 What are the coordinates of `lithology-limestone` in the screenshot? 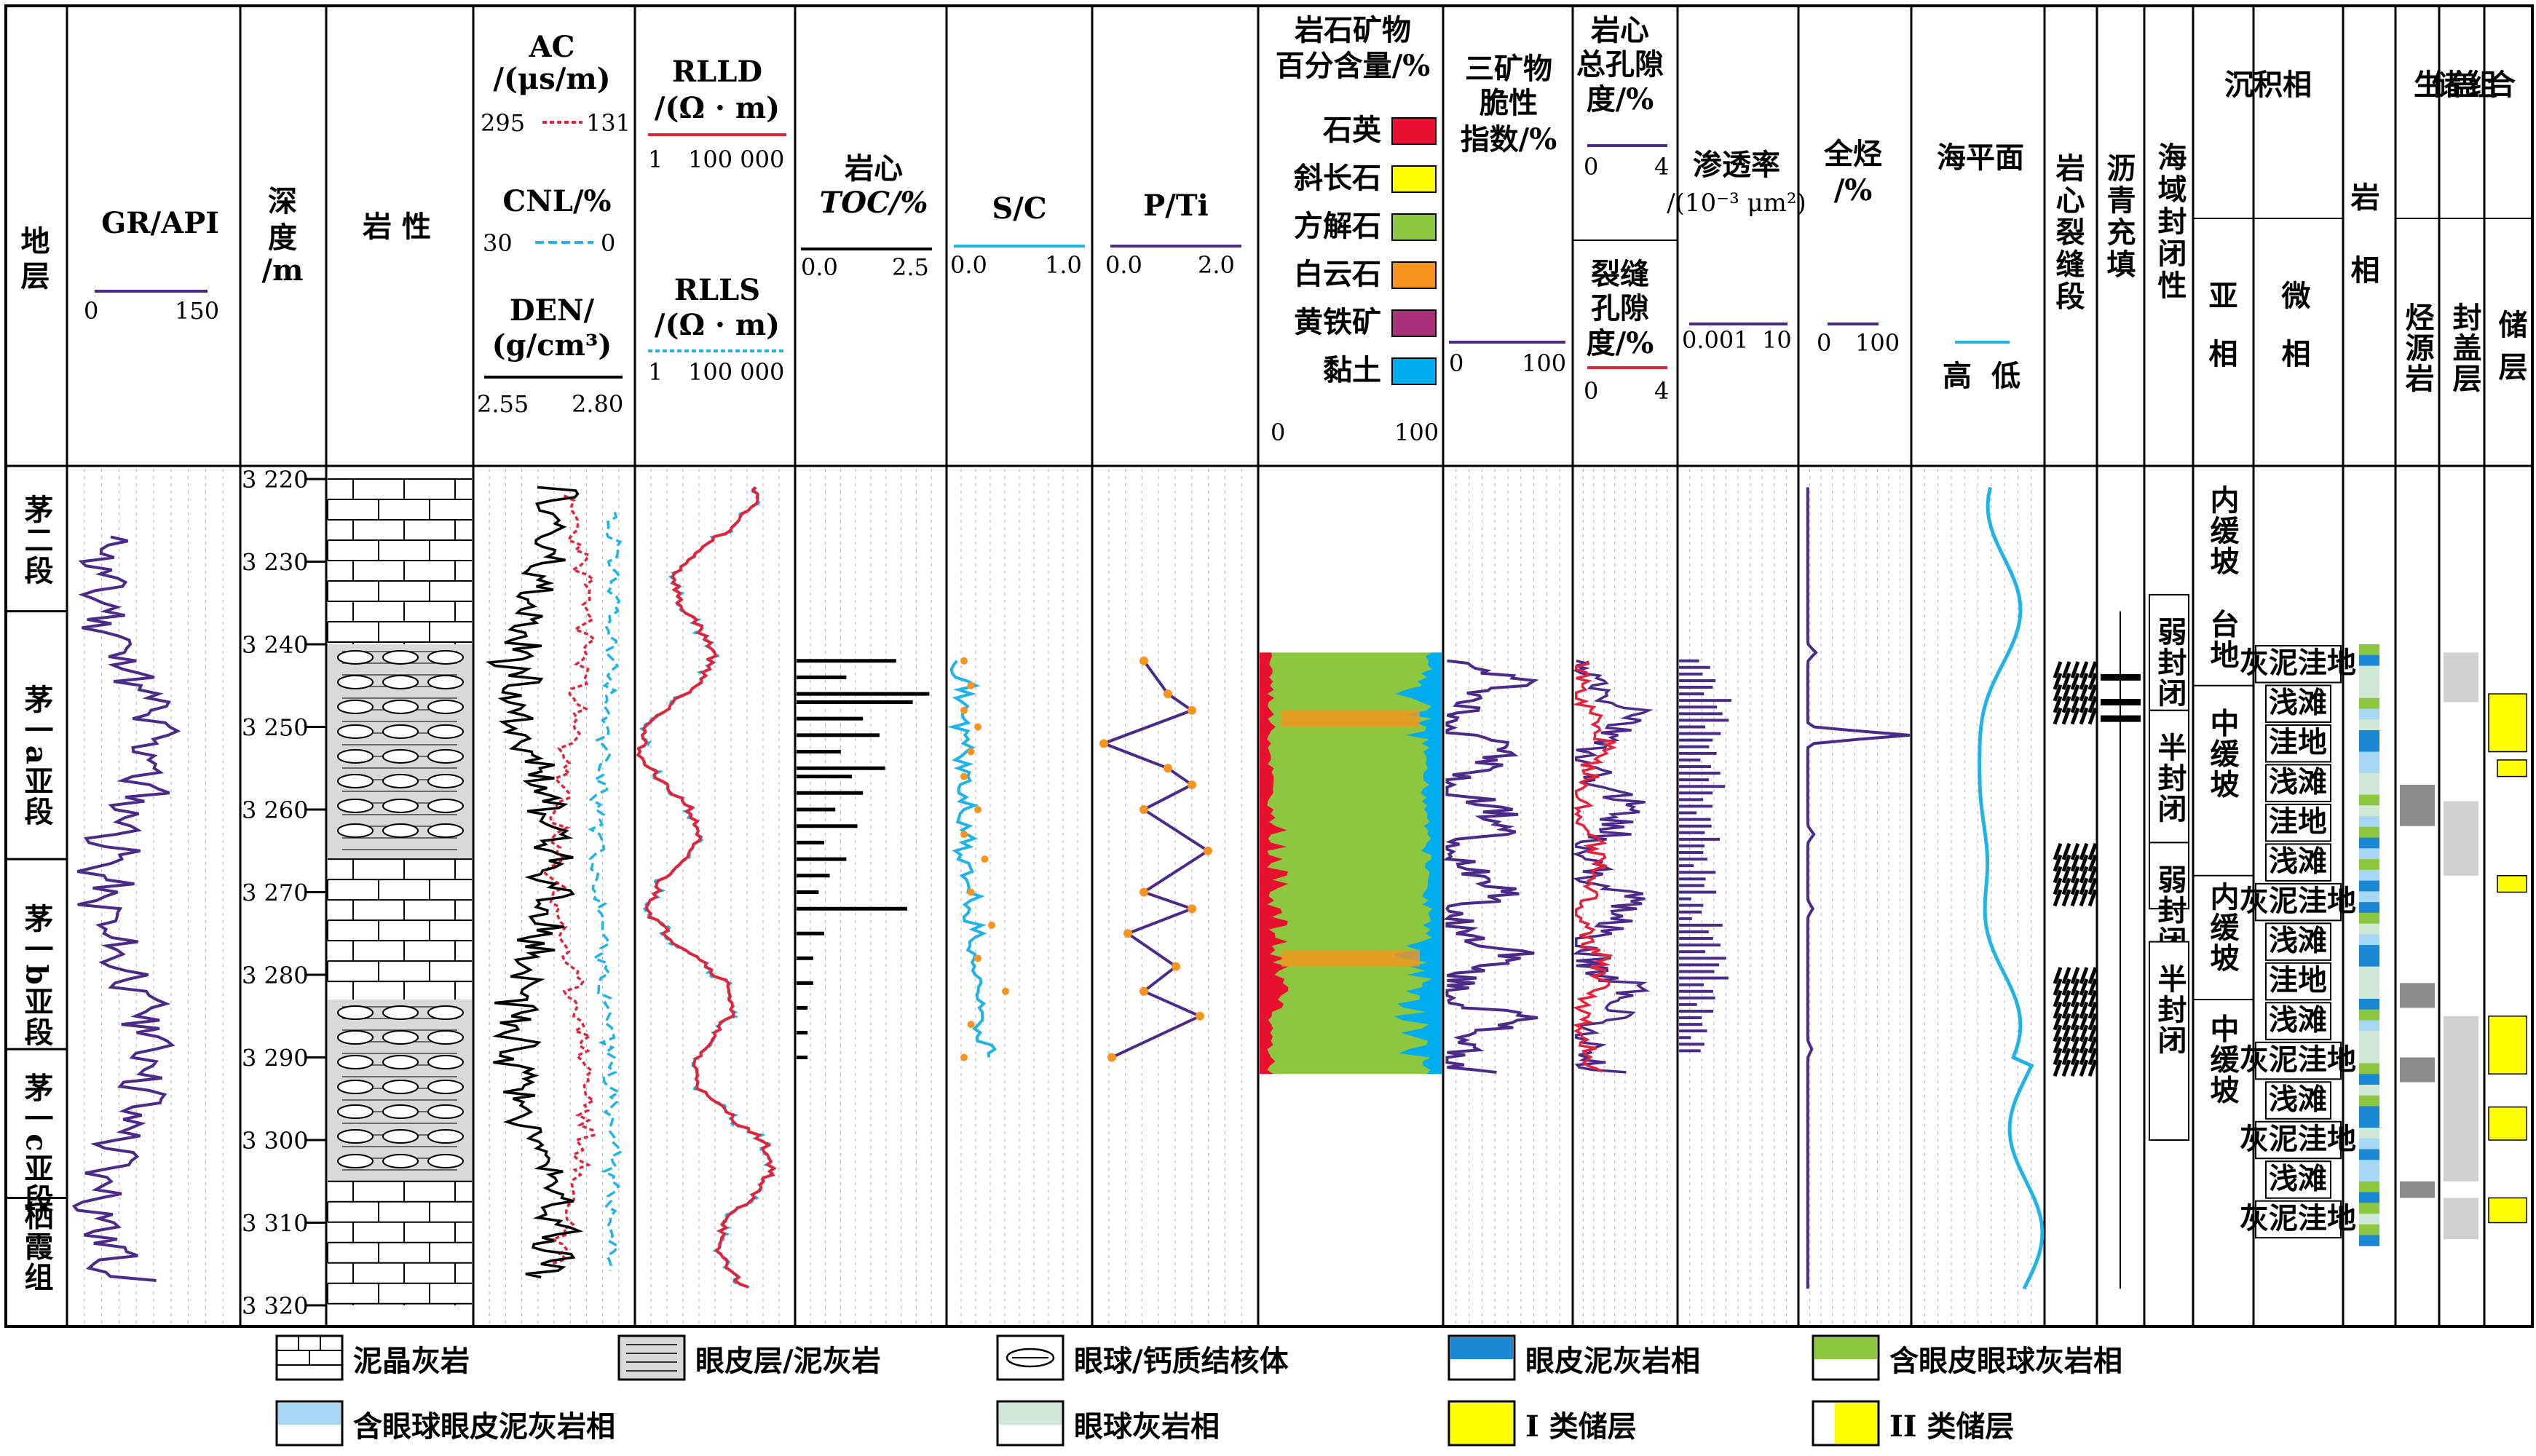 It's located at (400, 561).